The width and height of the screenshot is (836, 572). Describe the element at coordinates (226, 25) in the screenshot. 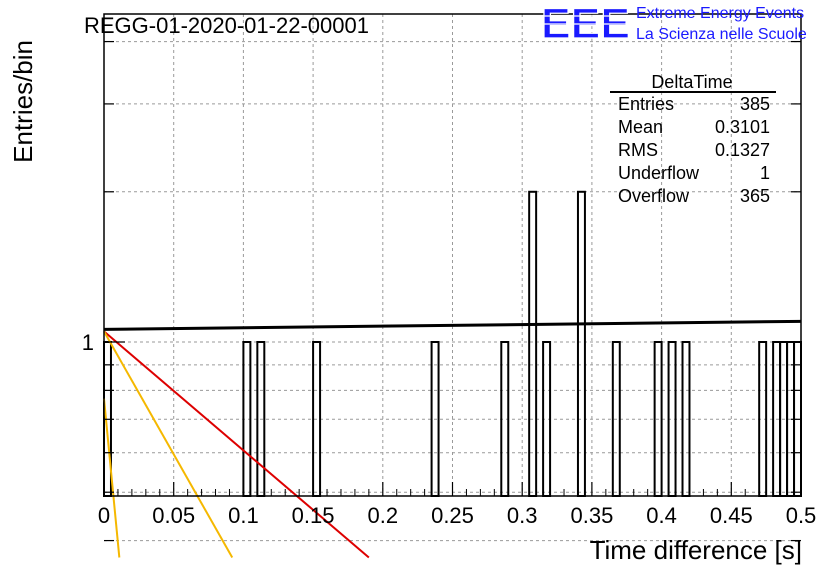

I see `chart-title: REGG-01-2020-01-22-00001` at that location.